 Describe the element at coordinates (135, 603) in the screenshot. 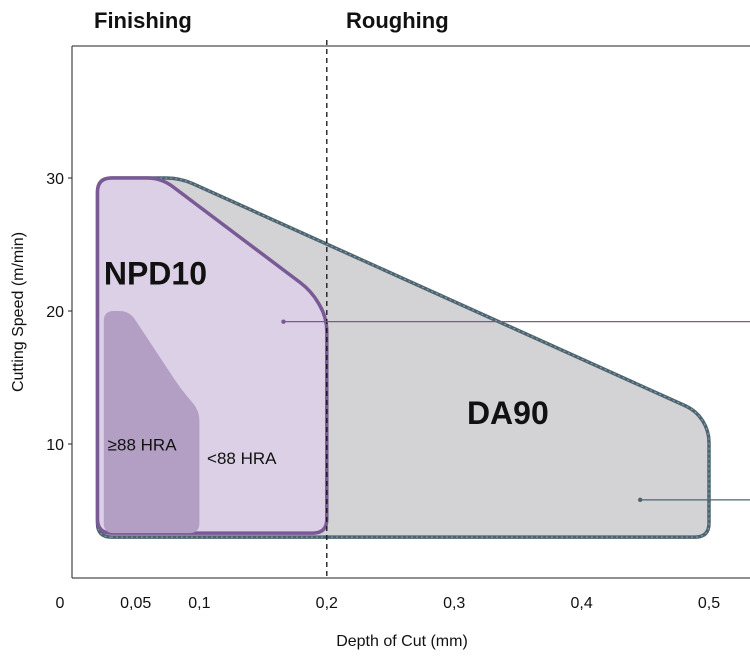

I see `x-tick-label: 0,05` at that location.